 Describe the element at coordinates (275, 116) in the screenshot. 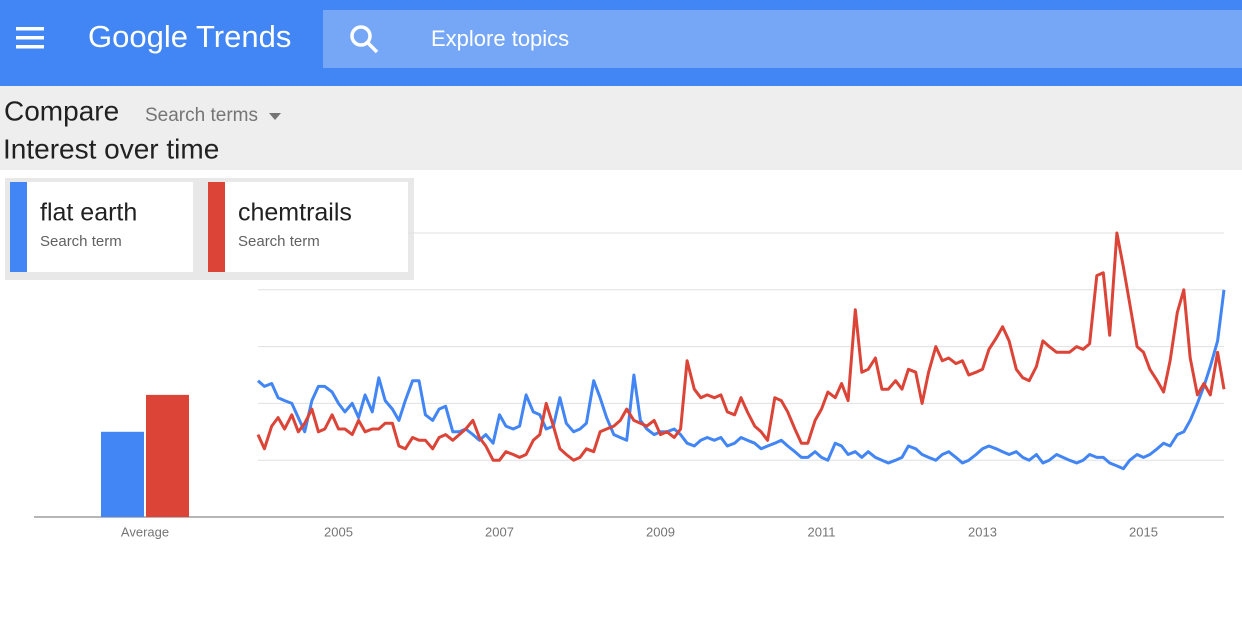

I see `dropdown-arrow` at that location.